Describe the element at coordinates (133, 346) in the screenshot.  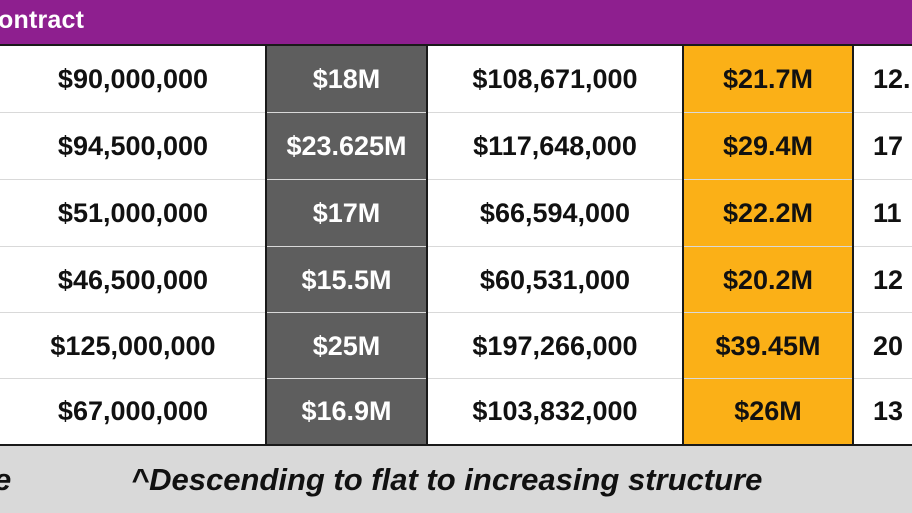
I see `total-value-cell: $125,000,000` at that location.